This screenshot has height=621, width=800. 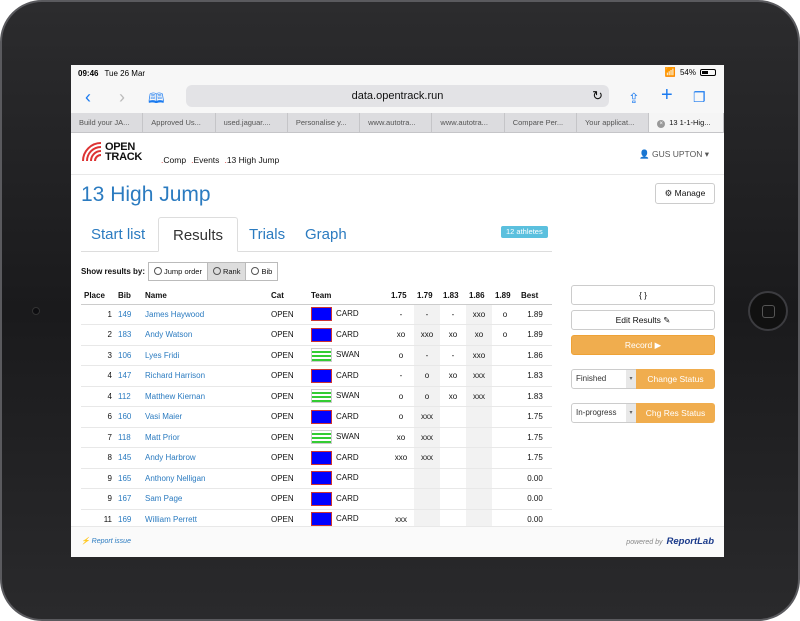 I want to click on table-row: 8 145 Andy Harbrow OPEN CARD xxo xxx 1.75, so click(x=316, y=458).